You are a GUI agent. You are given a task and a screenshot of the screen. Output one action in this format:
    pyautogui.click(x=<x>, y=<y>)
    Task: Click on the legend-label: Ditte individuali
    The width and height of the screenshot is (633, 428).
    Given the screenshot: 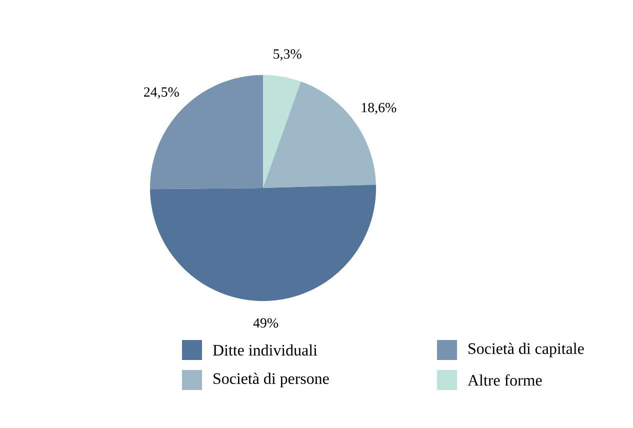 What is the action you would take?
    pyautogui.click(x=265, y=350)
    